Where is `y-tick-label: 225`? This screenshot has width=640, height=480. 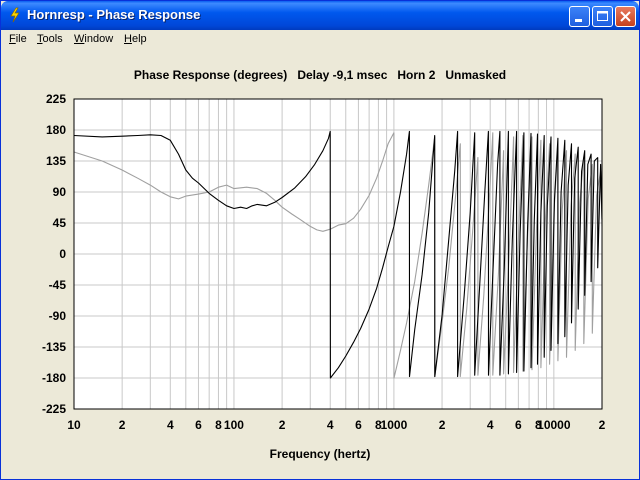
y-tick-label: 225 is located at coordinates (56, 99).